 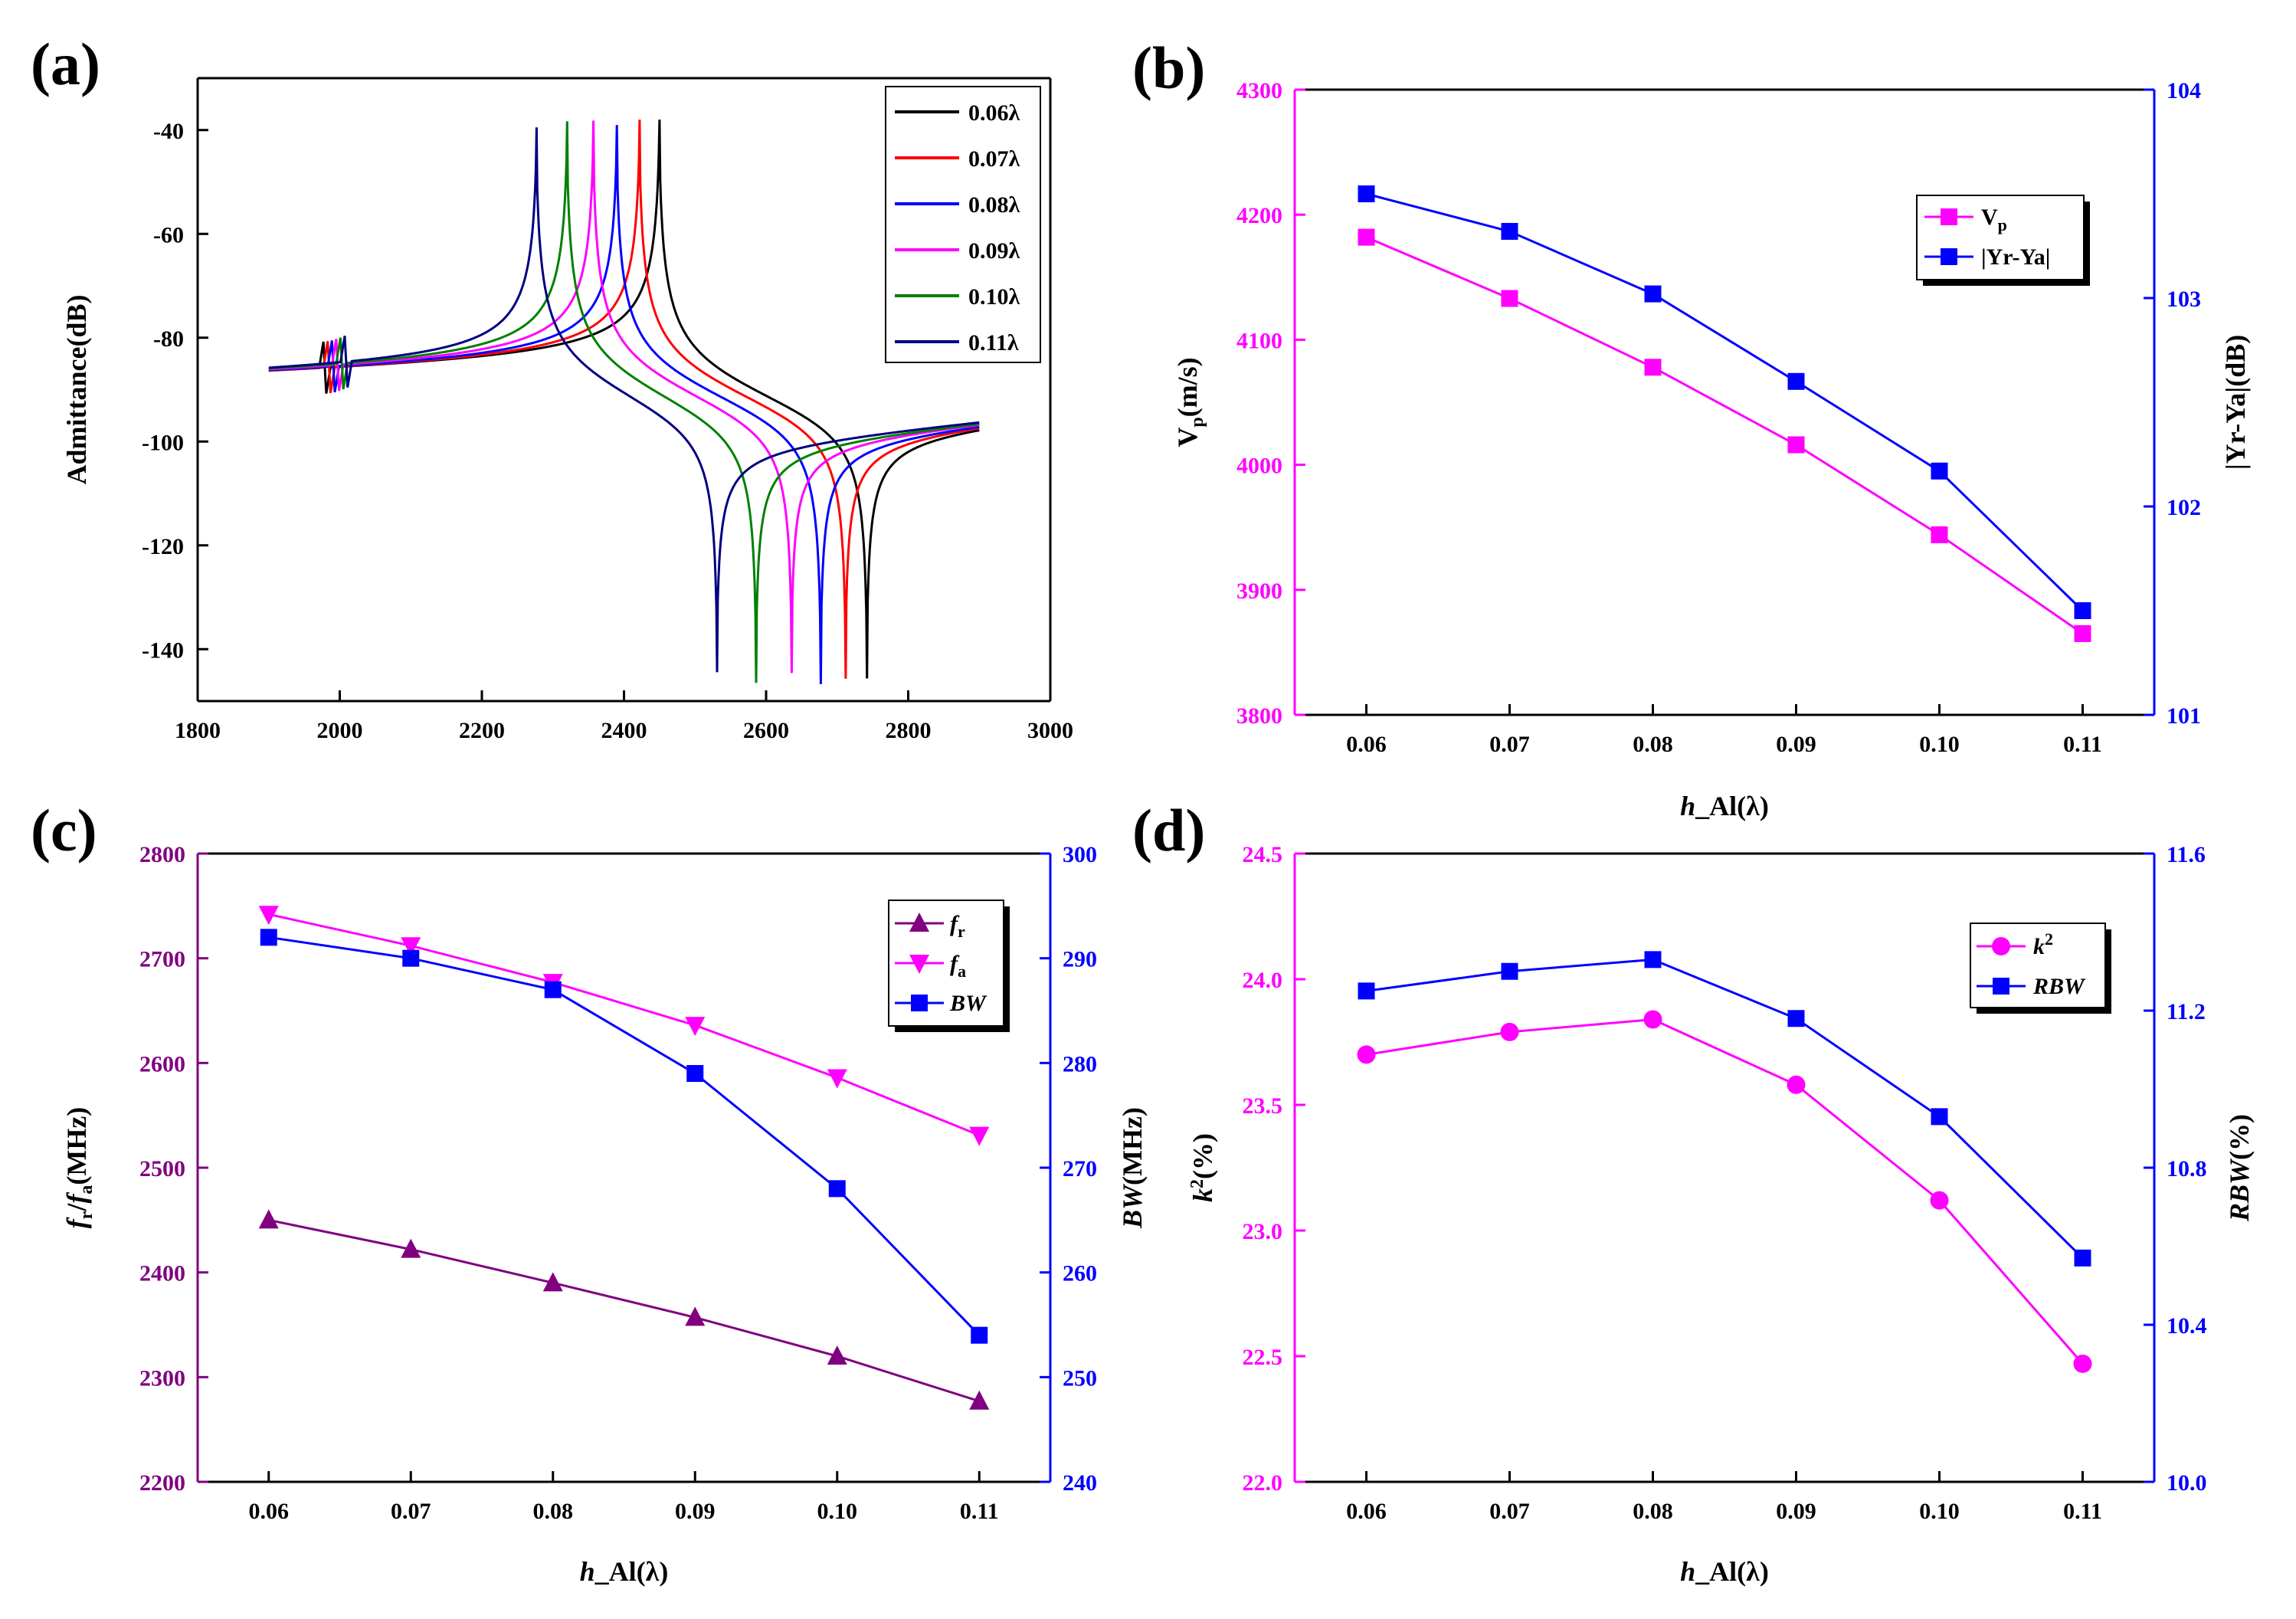 What do you see at coordinates (1366, 744) in the screenshot?
I see `x-tick-label: 0.06` at bounding box center [1366, 744].